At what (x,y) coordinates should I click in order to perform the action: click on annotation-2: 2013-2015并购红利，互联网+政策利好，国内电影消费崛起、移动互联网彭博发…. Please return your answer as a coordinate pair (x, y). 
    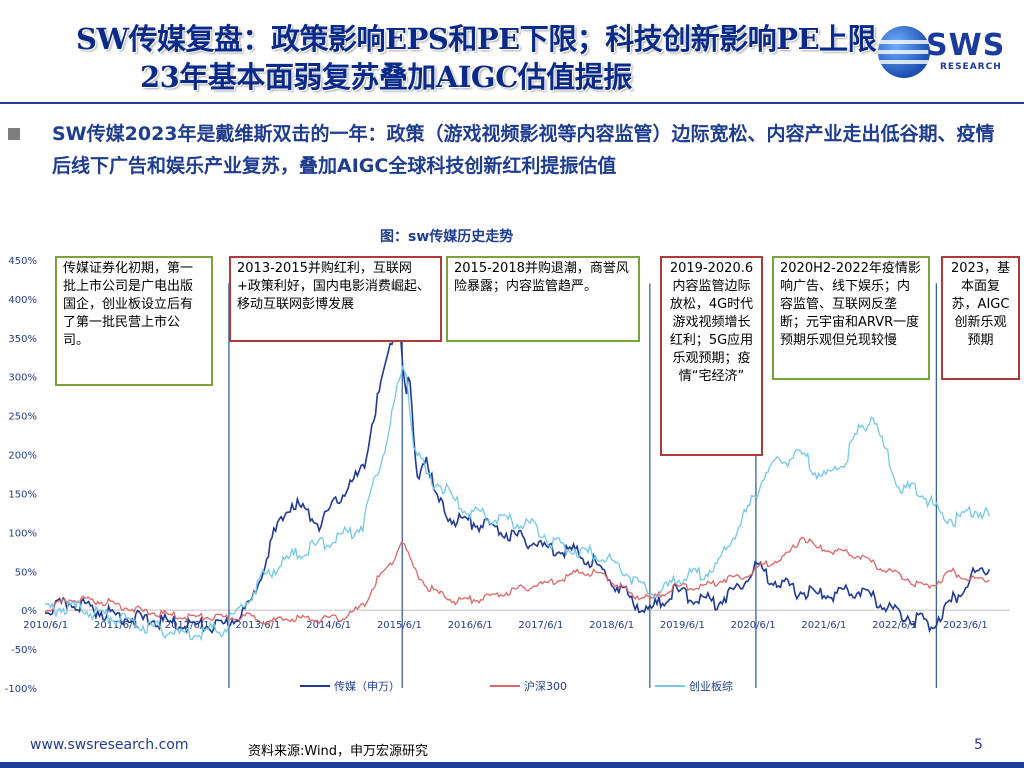
    Looking at the image, I should click on (335, 299).